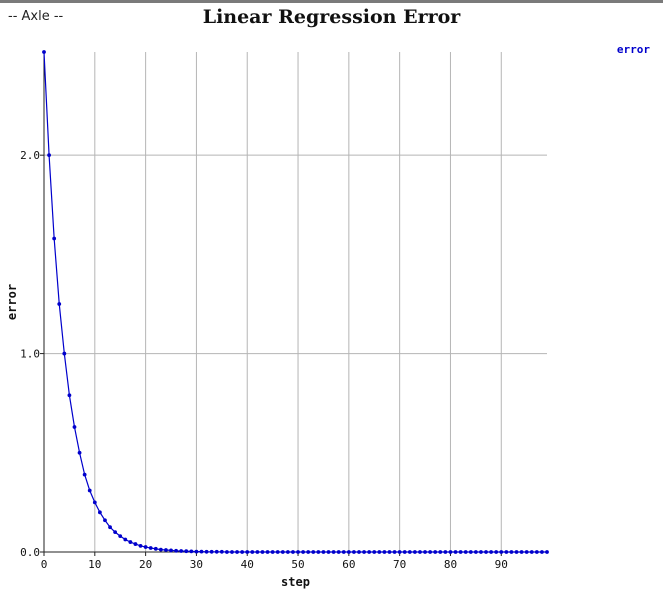 The width and height of the screenshot is (663, 603). What do you see at coordinates (295, 582) in the screenshot?
I see `x-axis-label: step` at bounding box center [295, 582].